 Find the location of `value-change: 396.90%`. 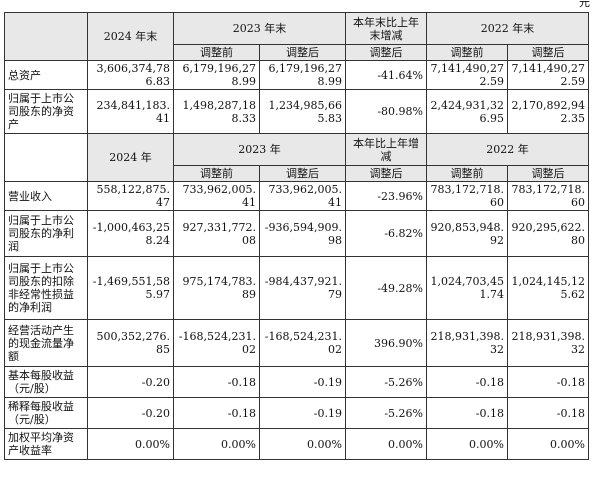

value-change: 396.90% is located at coordinates (386, 343).